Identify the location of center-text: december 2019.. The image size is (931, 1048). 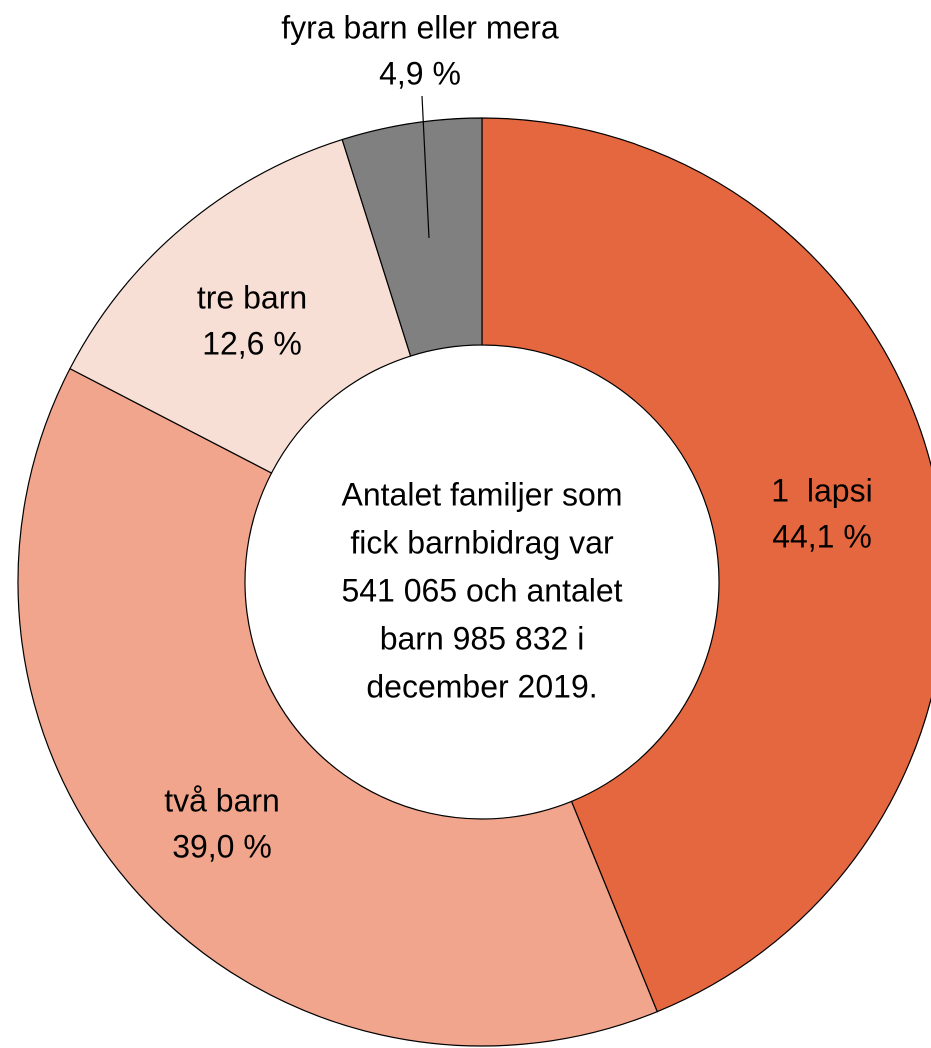
(481, 686).